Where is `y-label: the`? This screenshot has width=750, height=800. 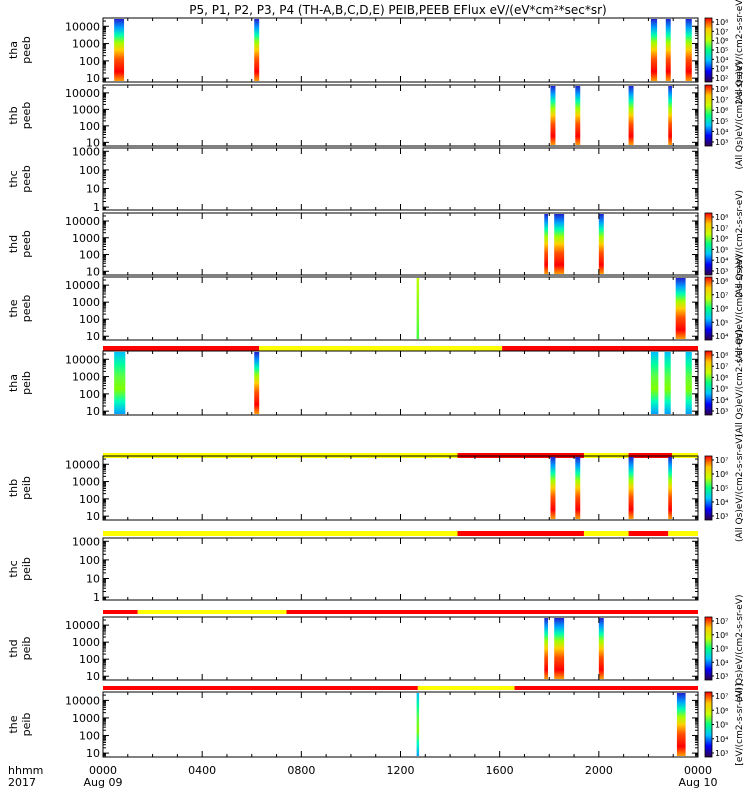
y-label: the is located at coordinates (13, 308).